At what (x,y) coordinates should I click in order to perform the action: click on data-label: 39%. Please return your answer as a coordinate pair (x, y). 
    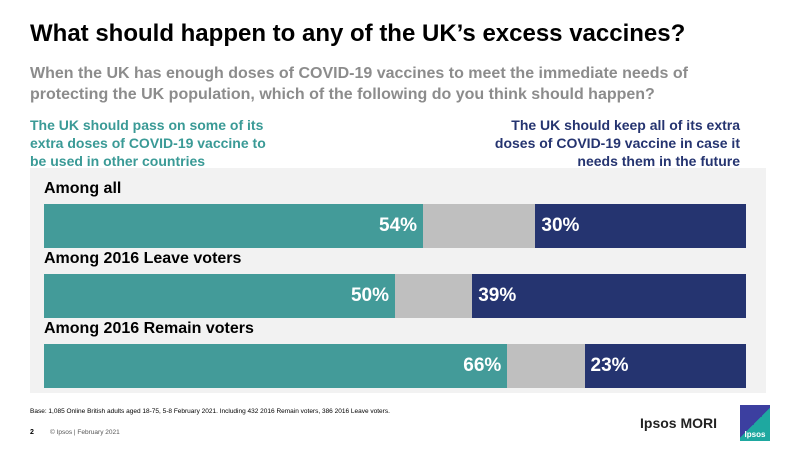
    Looking at the image, I should click on (497, 295).